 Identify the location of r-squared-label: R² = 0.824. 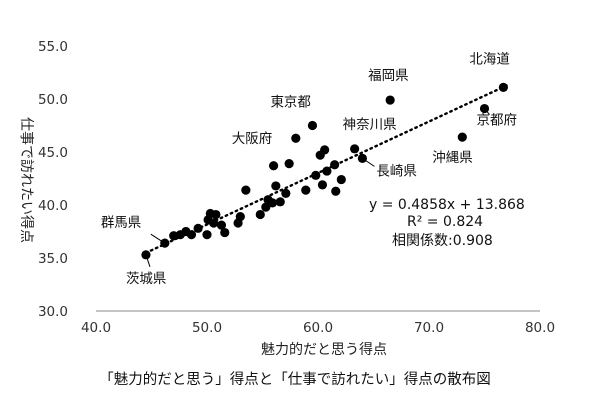
(445, 222).